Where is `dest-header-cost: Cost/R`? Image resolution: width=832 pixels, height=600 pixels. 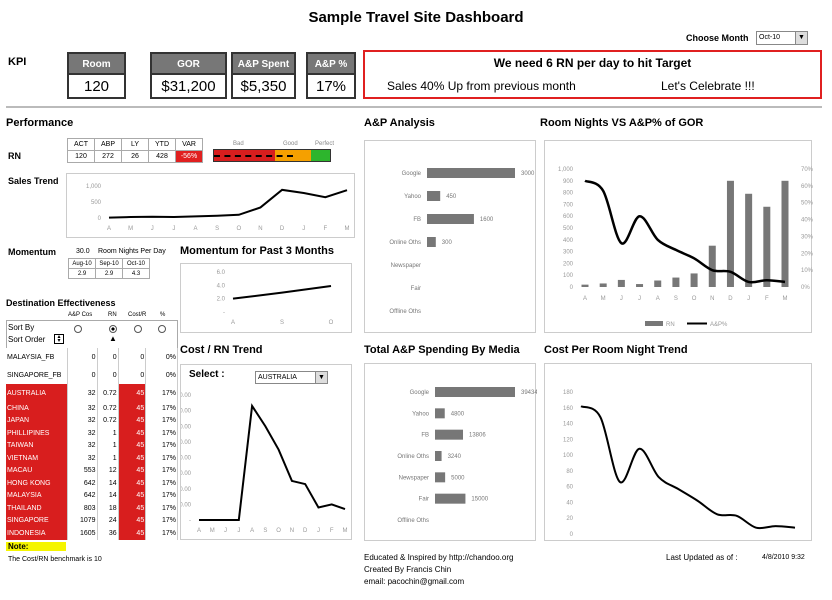 dest-header-cost: Cost/R is located at coordinates (137, 315).